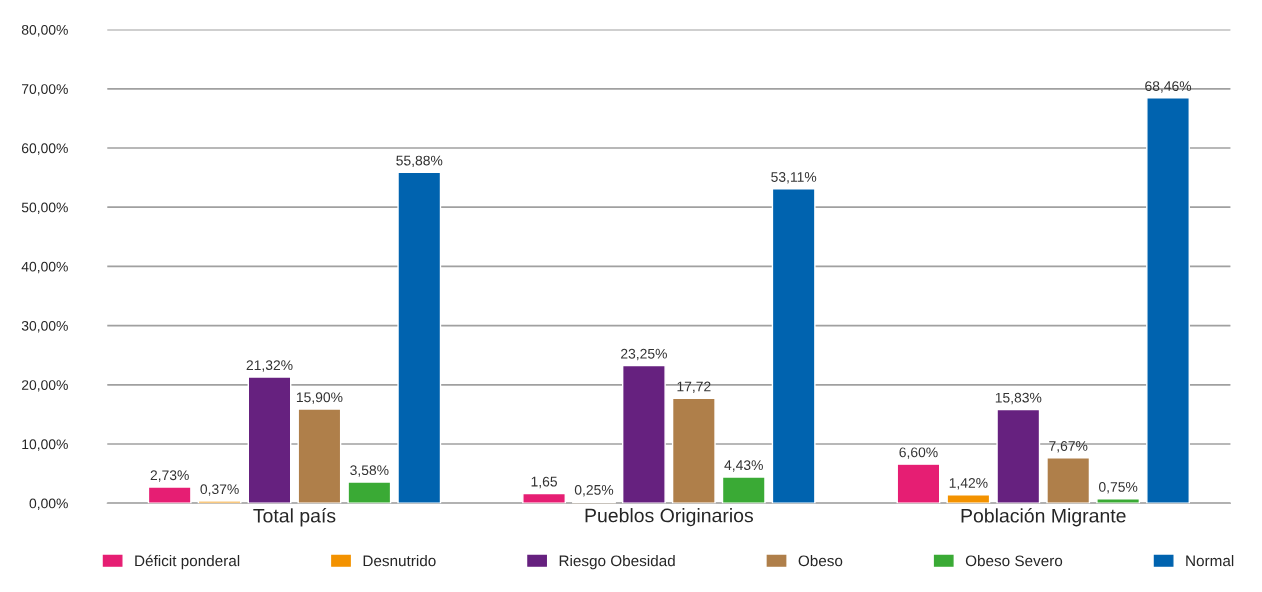 Image resolution: width=1262 pixels, height=592 pixels. I want to click on y-tick-label: 80,00%, so click(44, 30).